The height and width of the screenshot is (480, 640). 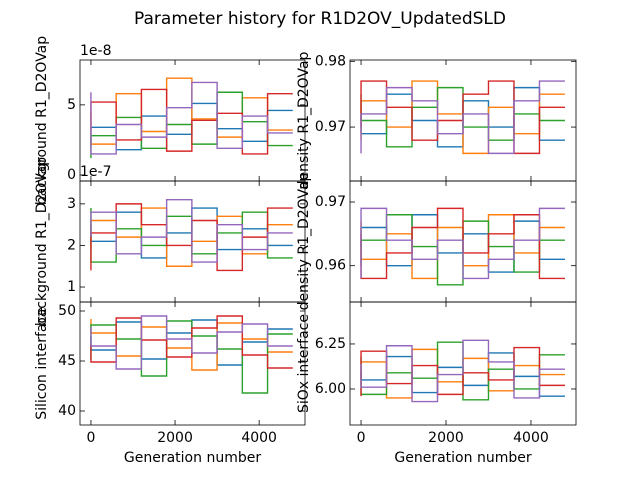 I want to click on y-tick-label: 0.98, so click(x=330, y=61).